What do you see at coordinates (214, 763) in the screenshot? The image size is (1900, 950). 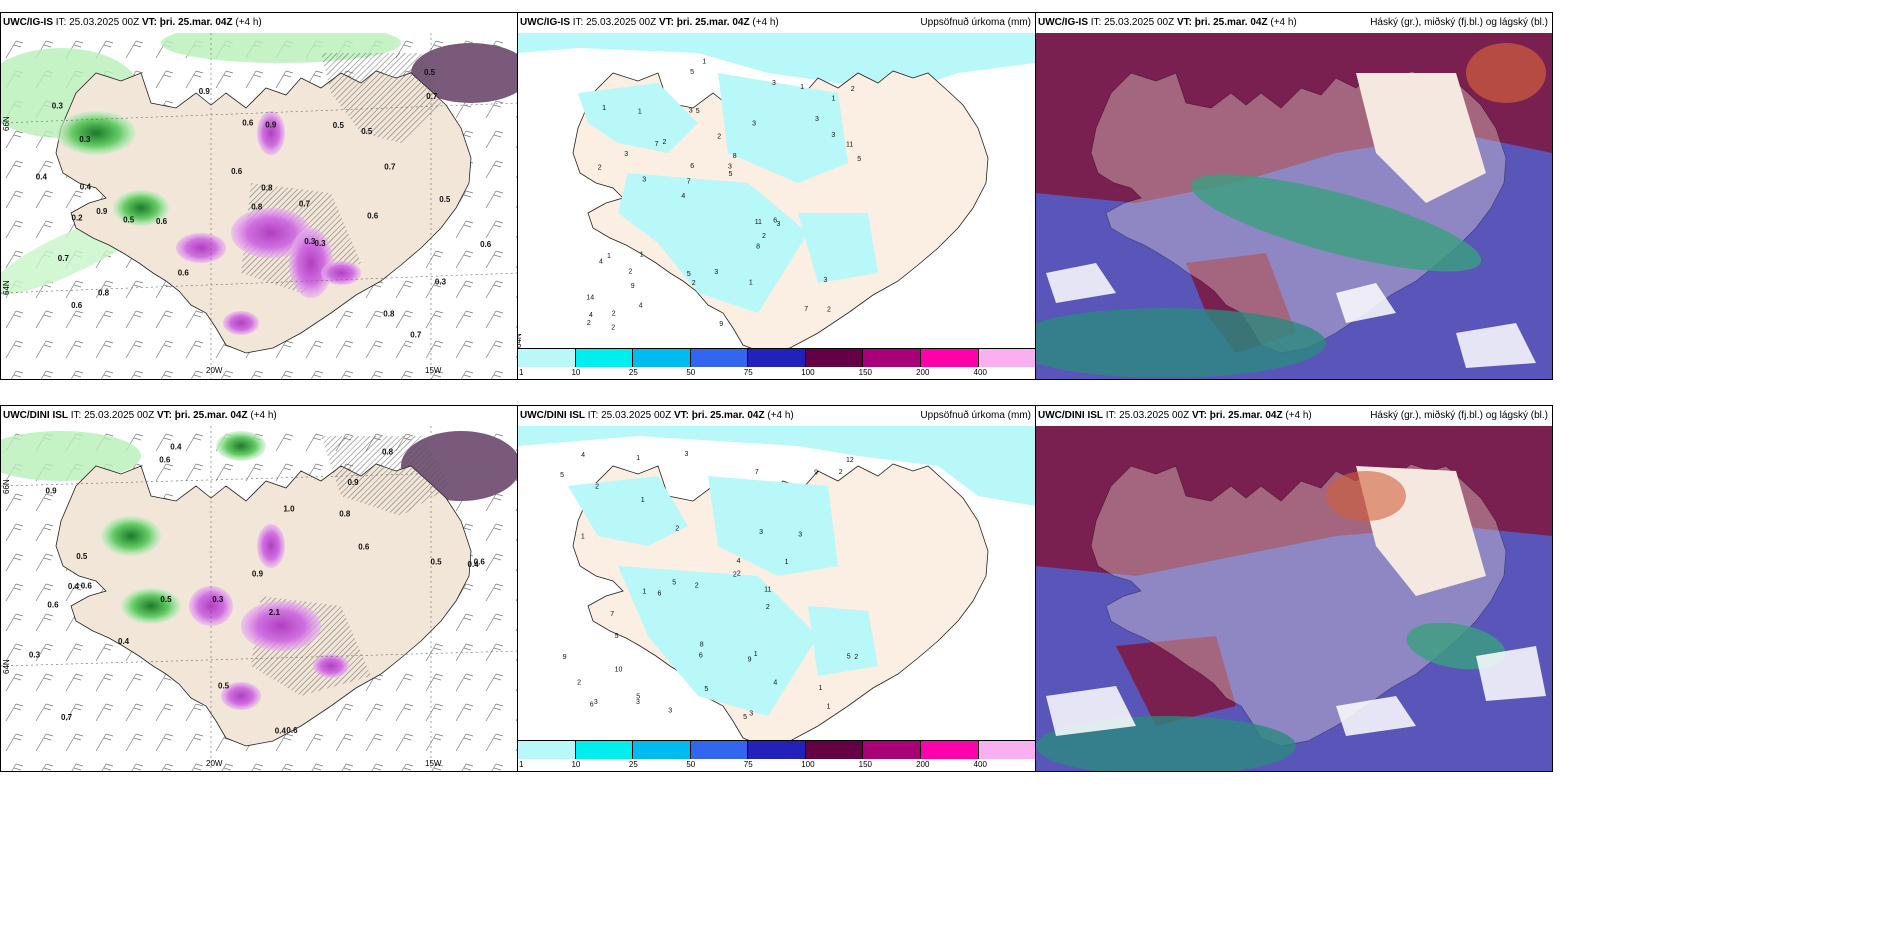 I see `lon-label-20w: 20W` at bounding box center [214, 763].